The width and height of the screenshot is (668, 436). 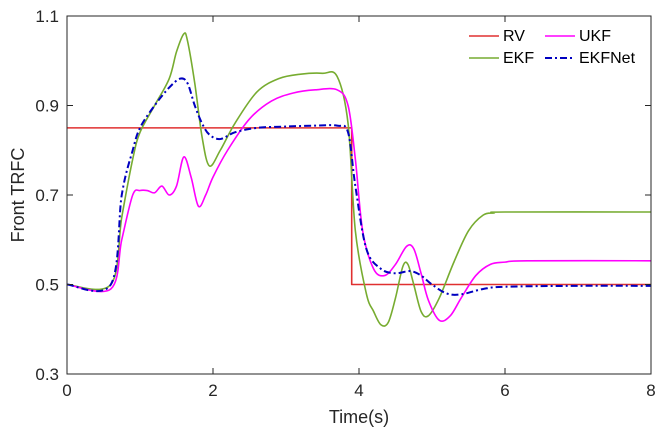 I want to click on legend-label-rv: RV, so click(x=514, y=36).